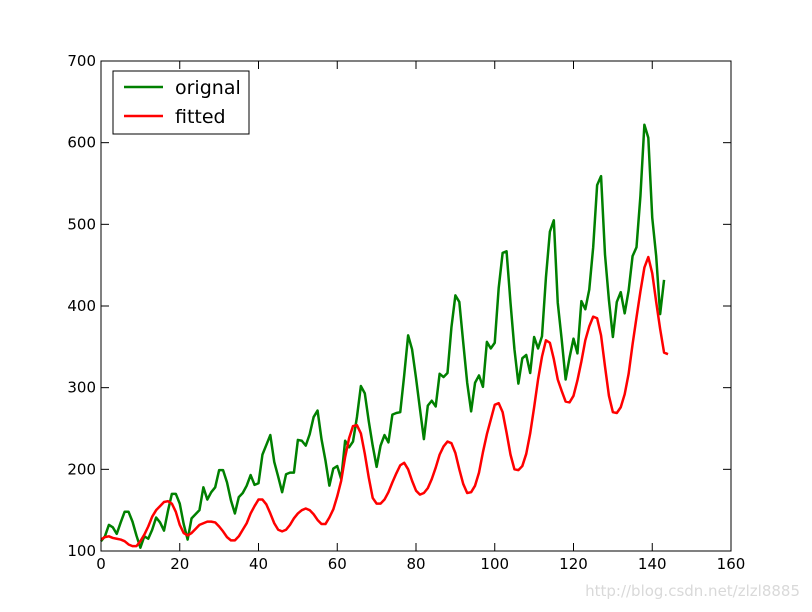 This screenshot has width=812, height=612. Describe the element at coordinates (81, 143) in the screenshot. I see `y-tick-label: 600` at that location.